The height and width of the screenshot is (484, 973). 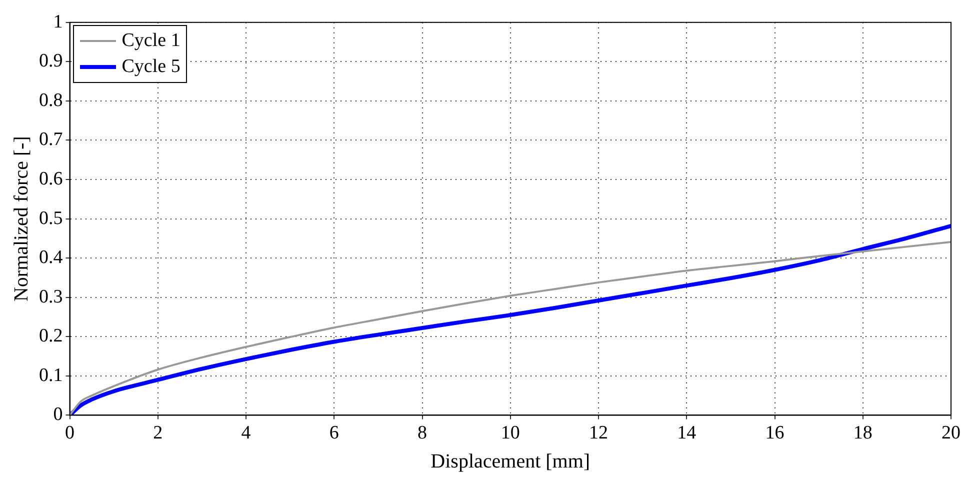 I want to click on x-tick-label: 10, so click(x=510, y=433).